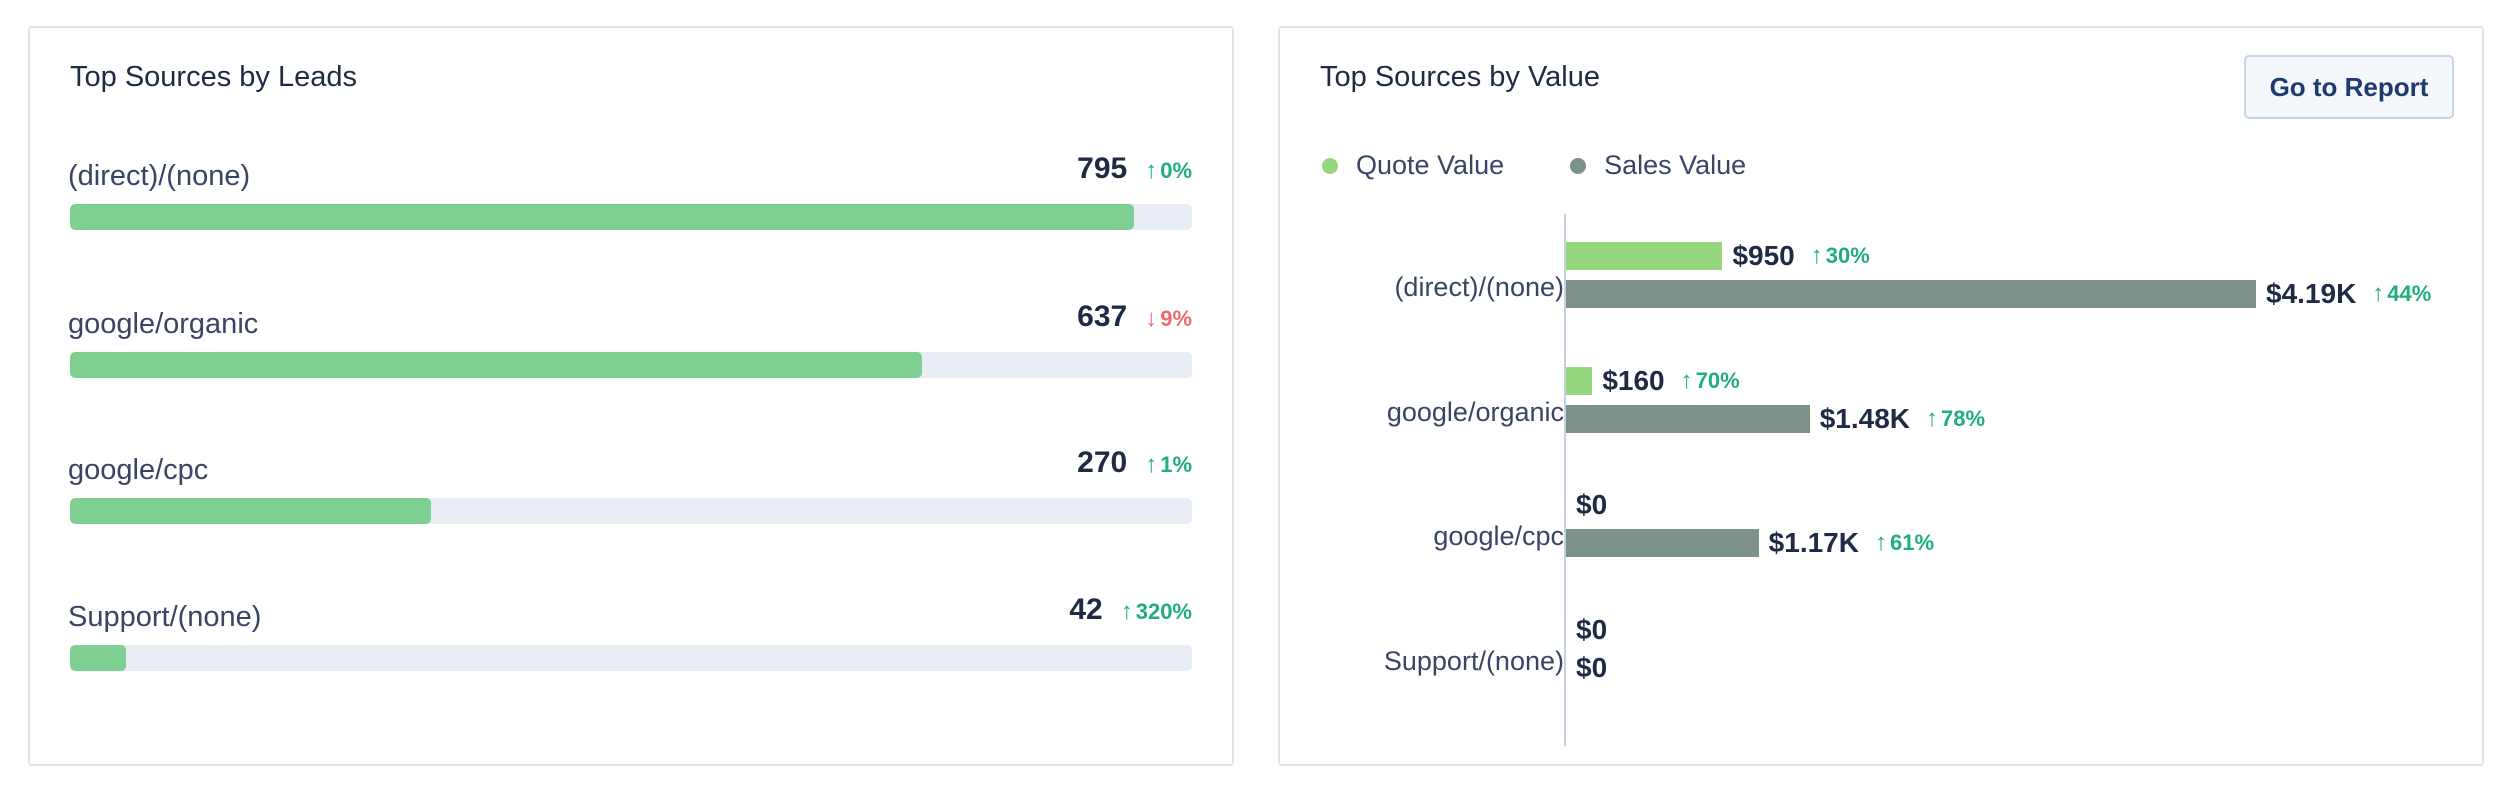 The width and height of the screenshot is (2514, 800). I want to click on bar-data-label: $160, so click(1633, 380).